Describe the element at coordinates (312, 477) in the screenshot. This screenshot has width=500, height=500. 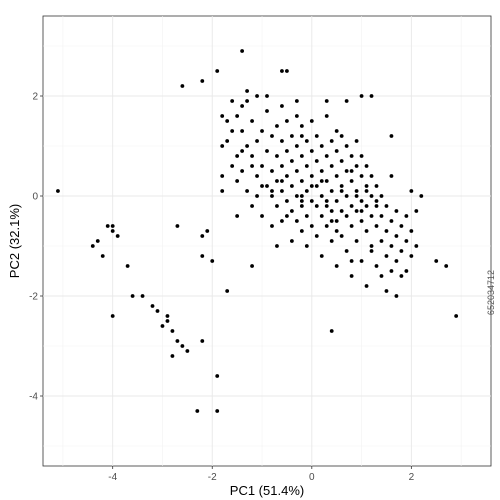
I see `x-tick-label: 0` at that location.